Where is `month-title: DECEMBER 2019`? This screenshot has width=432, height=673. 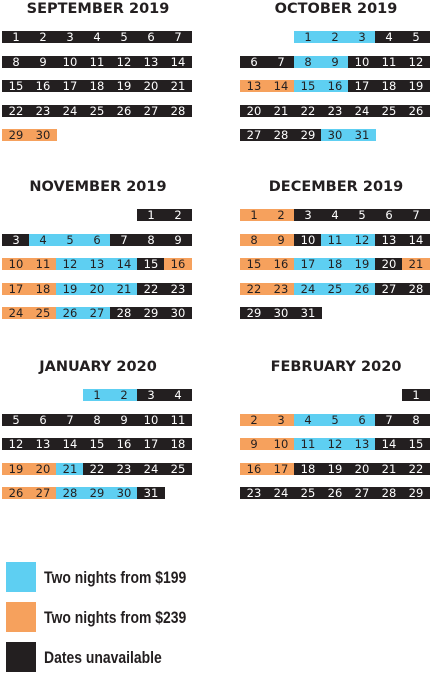
month-title: DECEMBER 2019 is located at coordinates (336, 187).